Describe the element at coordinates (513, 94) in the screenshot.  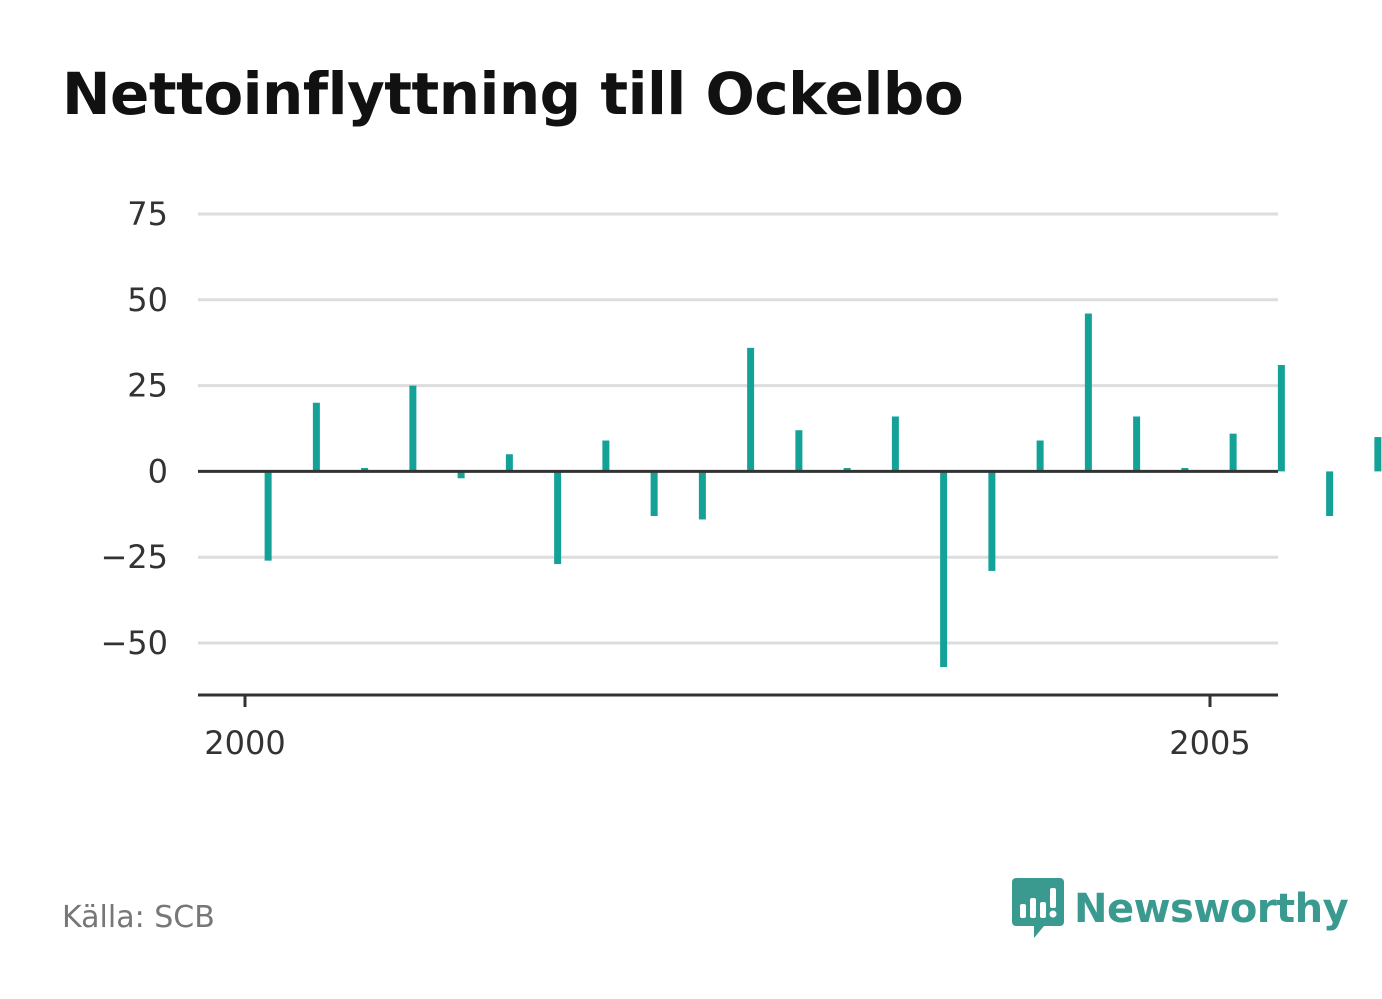
I see `chart-title: Nettoinflyttning till Ockelbo` at that location.